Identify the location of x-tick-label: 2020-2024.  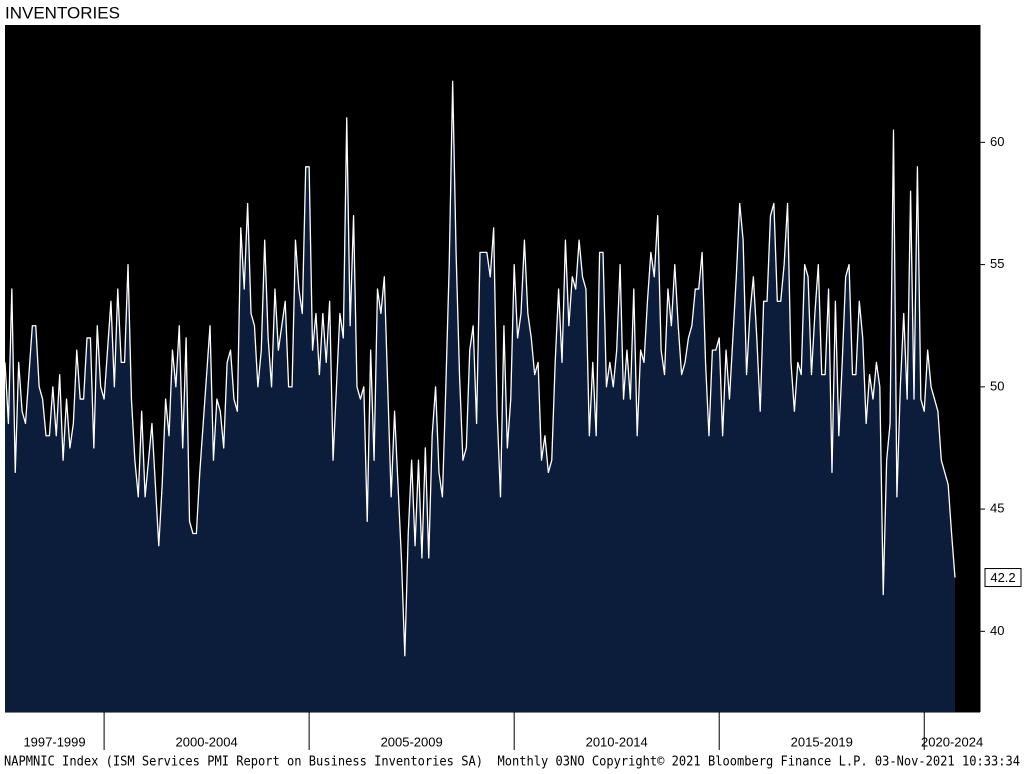
(952, 741).